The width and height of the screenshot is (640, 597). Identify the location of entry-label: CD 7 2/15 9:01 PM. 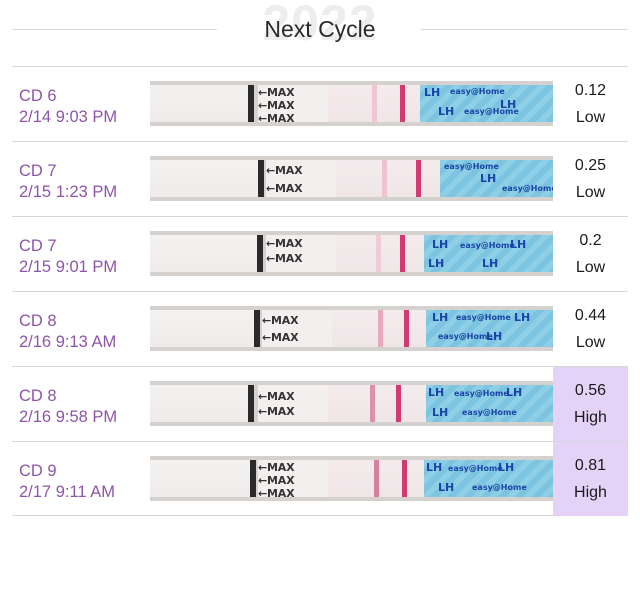
(68, 257).